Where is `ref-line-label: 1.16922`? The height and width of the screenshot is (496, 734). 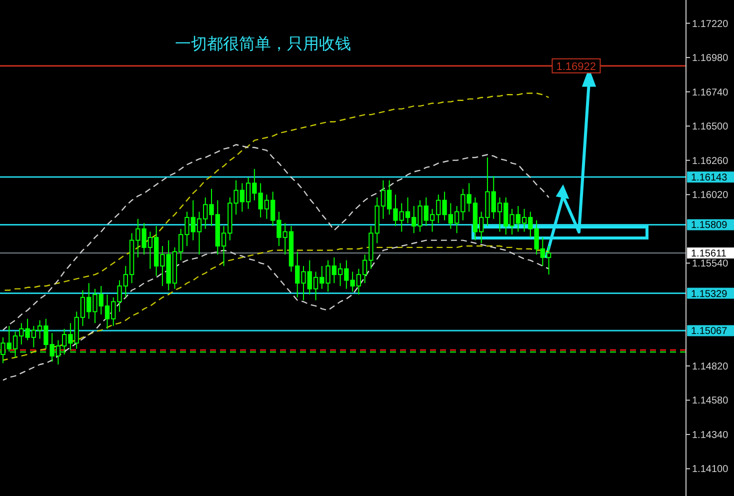
ref-line-label: 1.16922 is located at coordinates (576, 66).